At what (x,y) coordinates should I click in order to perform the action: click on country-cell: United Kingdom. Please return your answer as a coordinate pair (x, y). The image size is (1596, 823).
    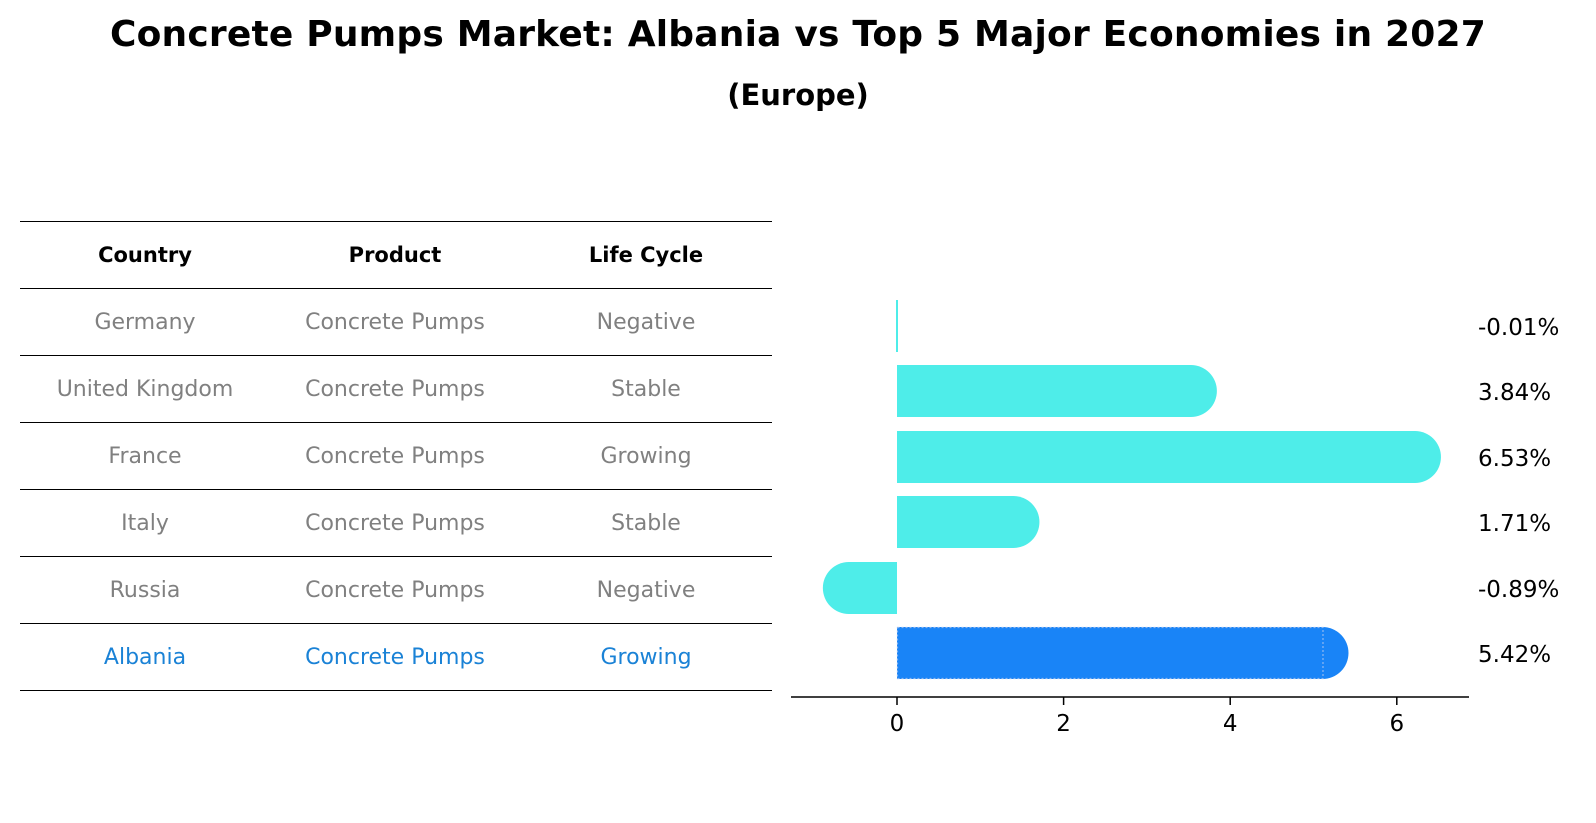
    Looking at the image, I should click on (145, 389).